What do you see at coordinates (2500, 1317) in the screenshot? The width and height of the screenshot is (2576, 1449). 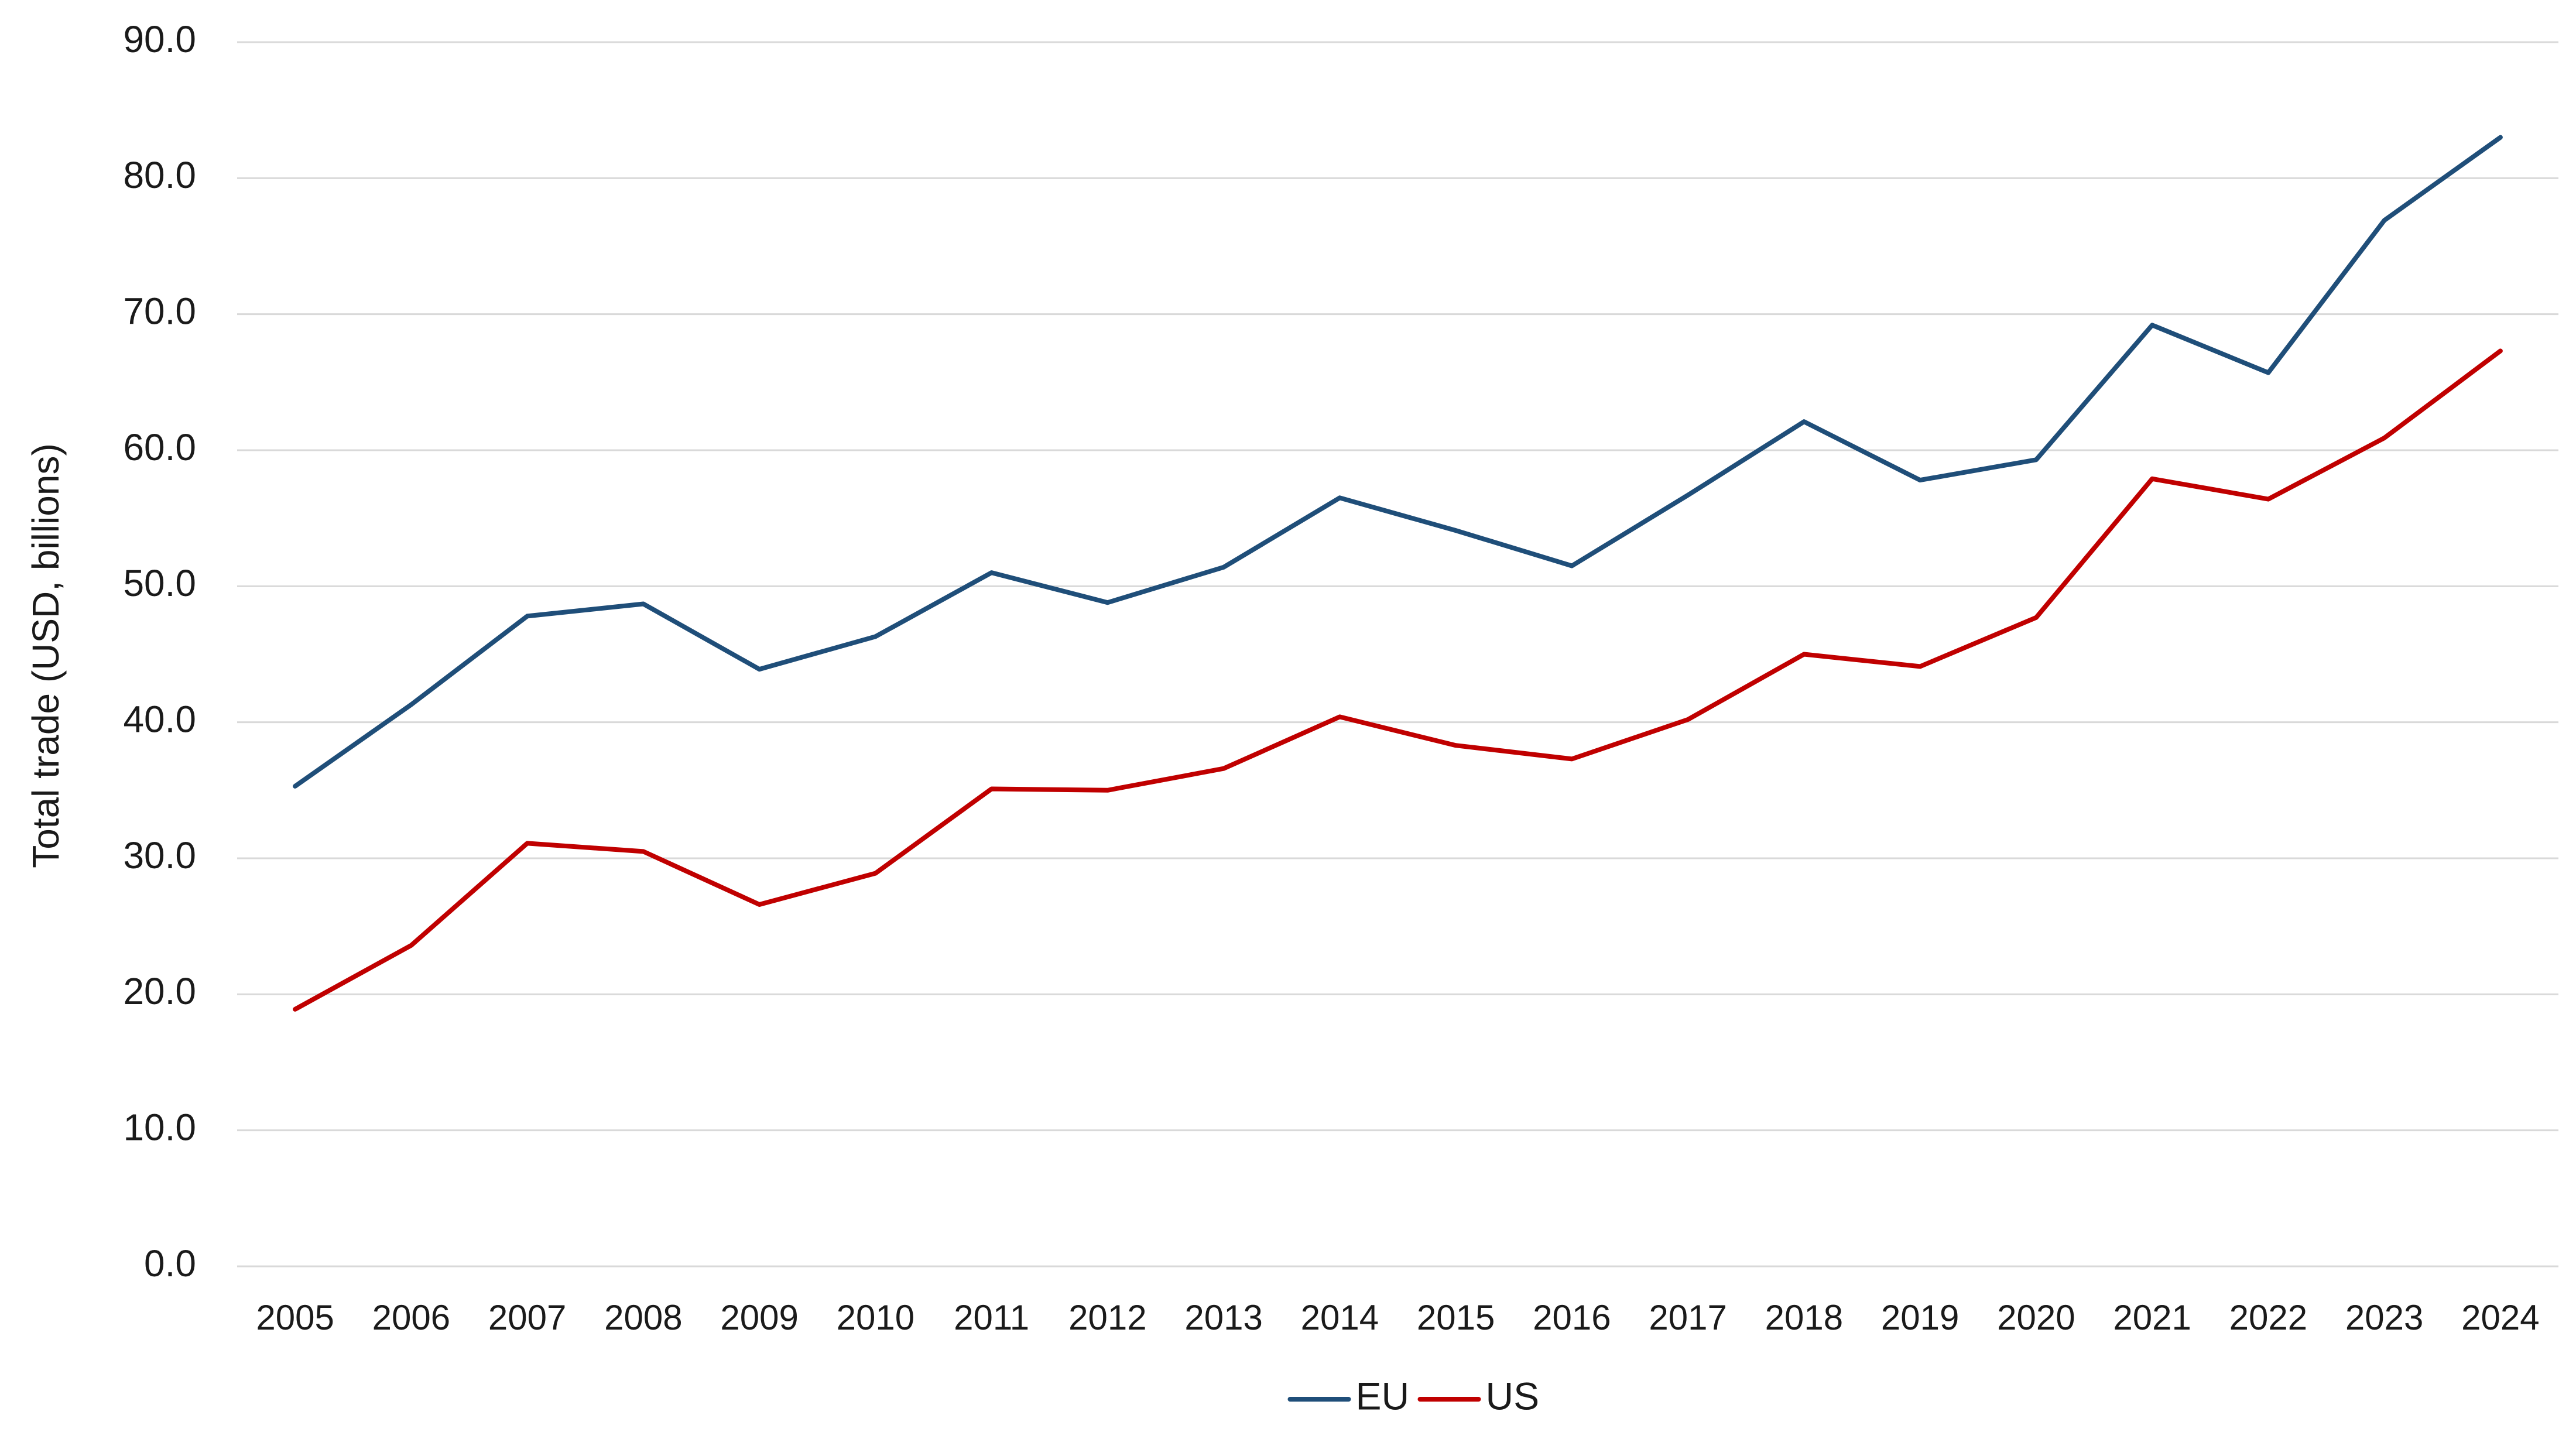 I see `x-tick-label: 2024` at bounding box center [2500, 1317].